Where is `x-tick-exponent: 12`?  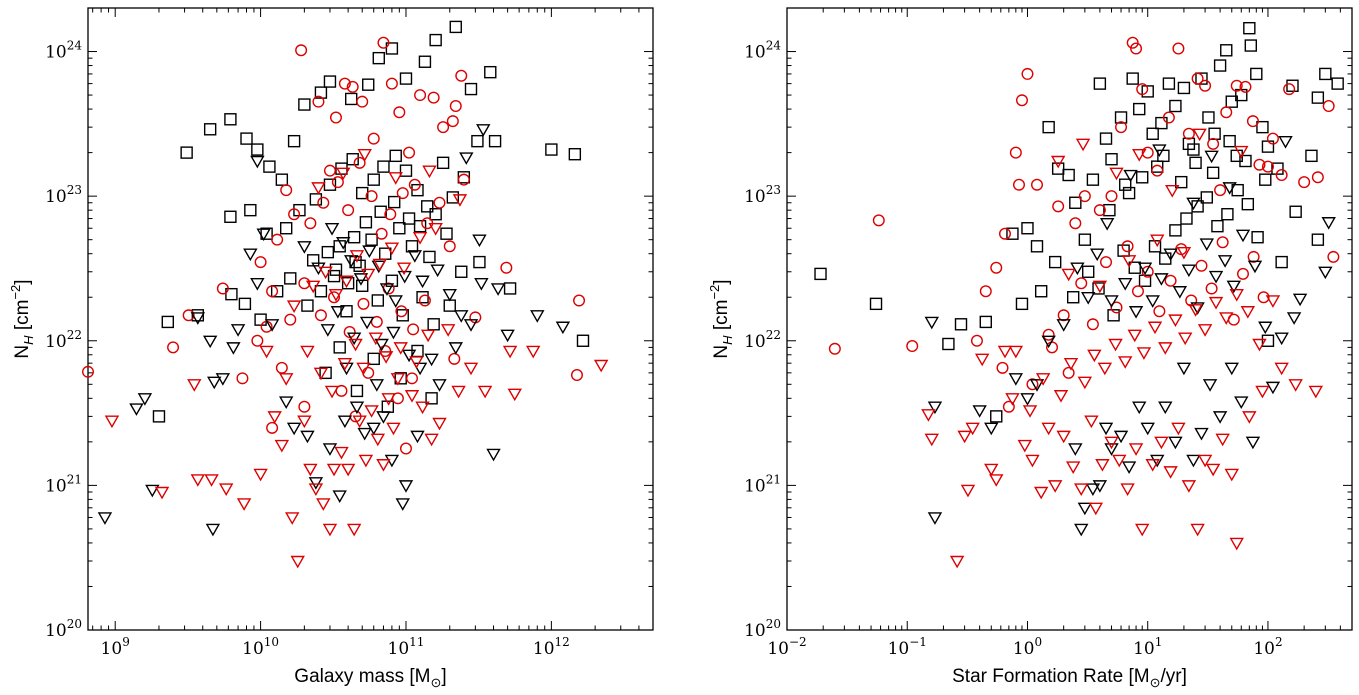 x-tick-exponent: 12 is located at coordinates (562, 642).